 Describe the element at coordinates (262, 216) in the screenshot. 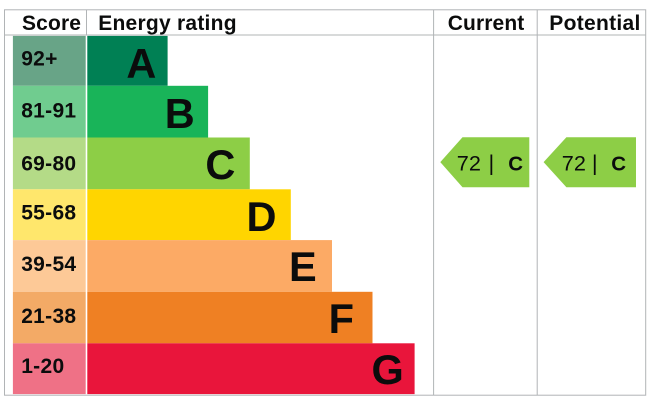

I see `svg-text: D` at that location.